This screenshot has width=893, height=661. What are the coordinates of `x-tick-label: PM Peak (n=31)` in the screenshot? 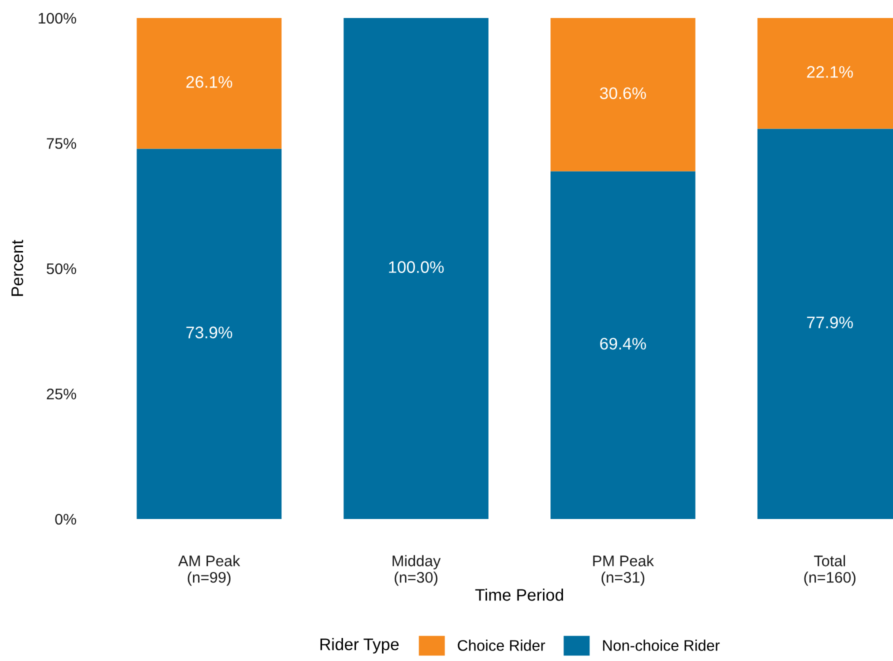 It's located at (623, 570).